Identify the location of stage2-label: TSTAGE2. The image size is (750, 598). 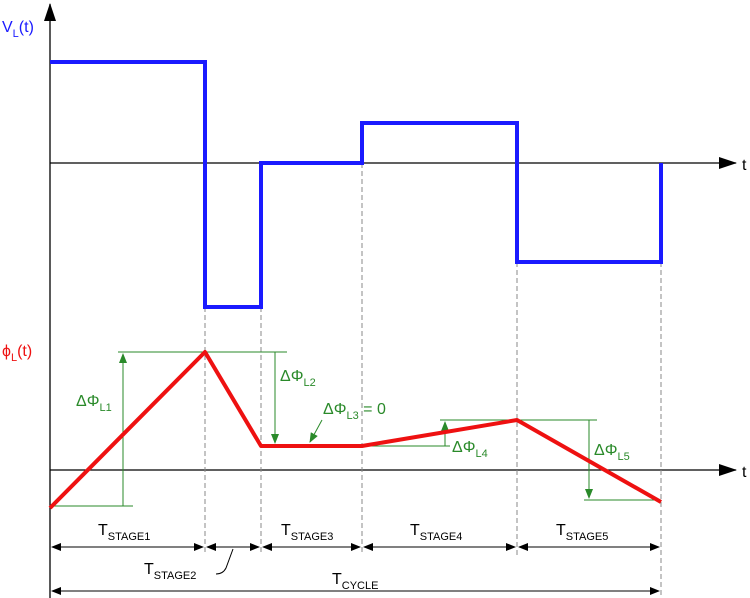
(170, 571).